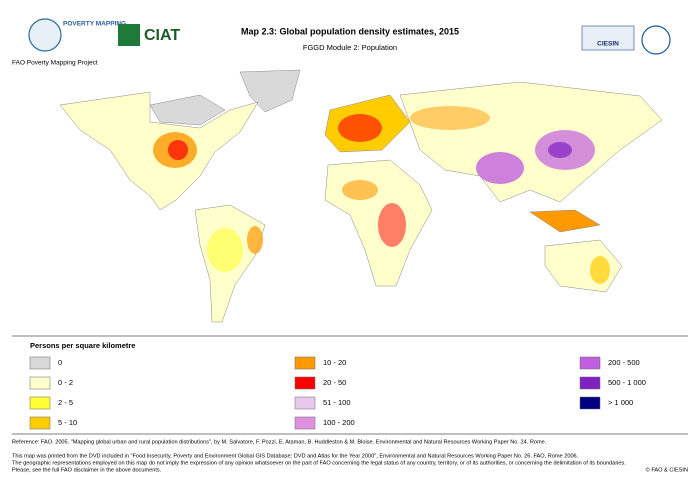  Describe the element at coordinates (65, 402) in the screenshot. I see `legend-label: 2 - 5` at that location.